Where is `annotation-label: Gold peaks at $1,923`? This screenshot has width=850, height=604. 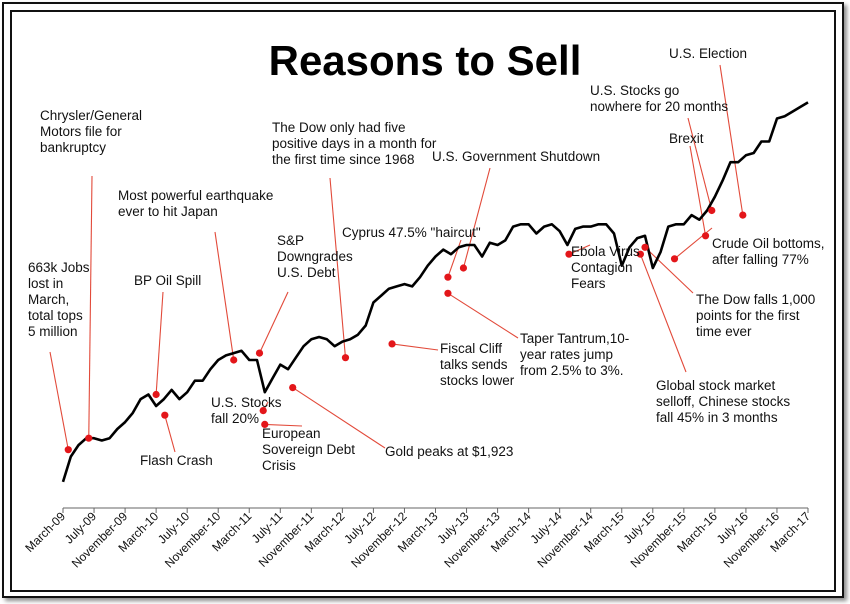
annotation-label: Gold peaks at $1,923 is located at coordinates (449, 451).